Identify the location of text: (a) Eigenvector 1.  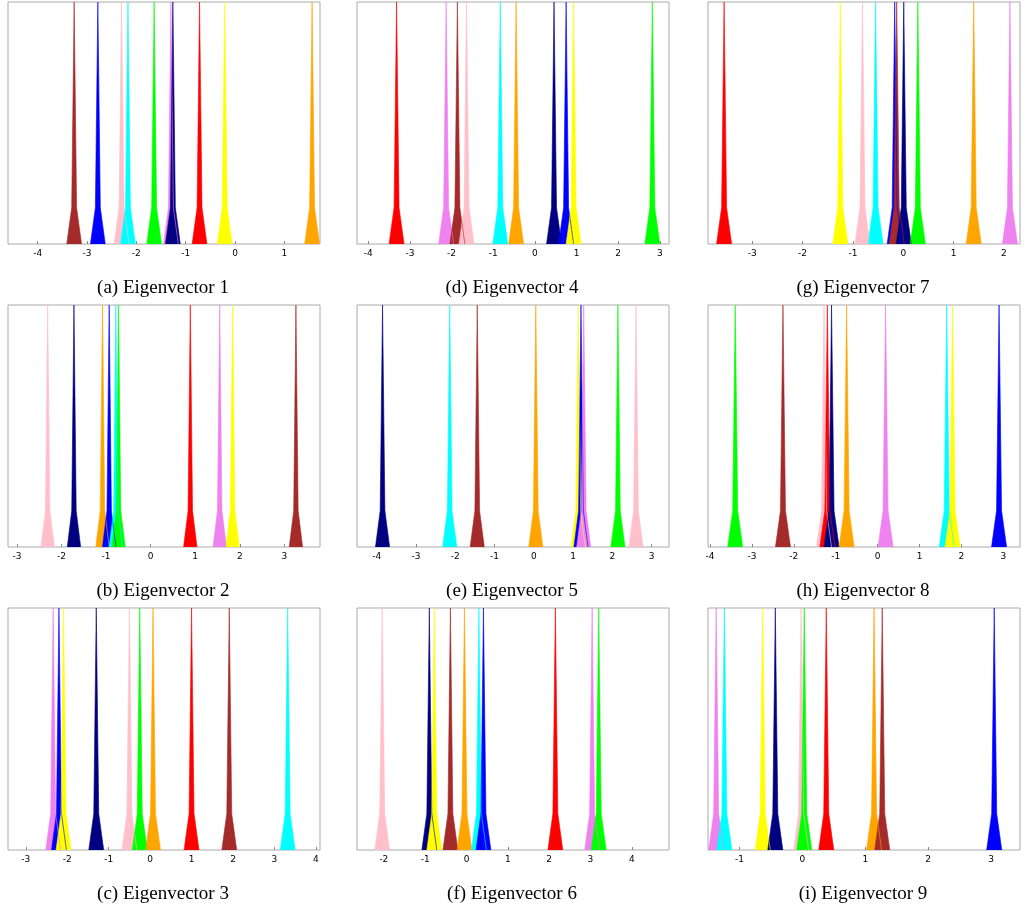
(163, 287).